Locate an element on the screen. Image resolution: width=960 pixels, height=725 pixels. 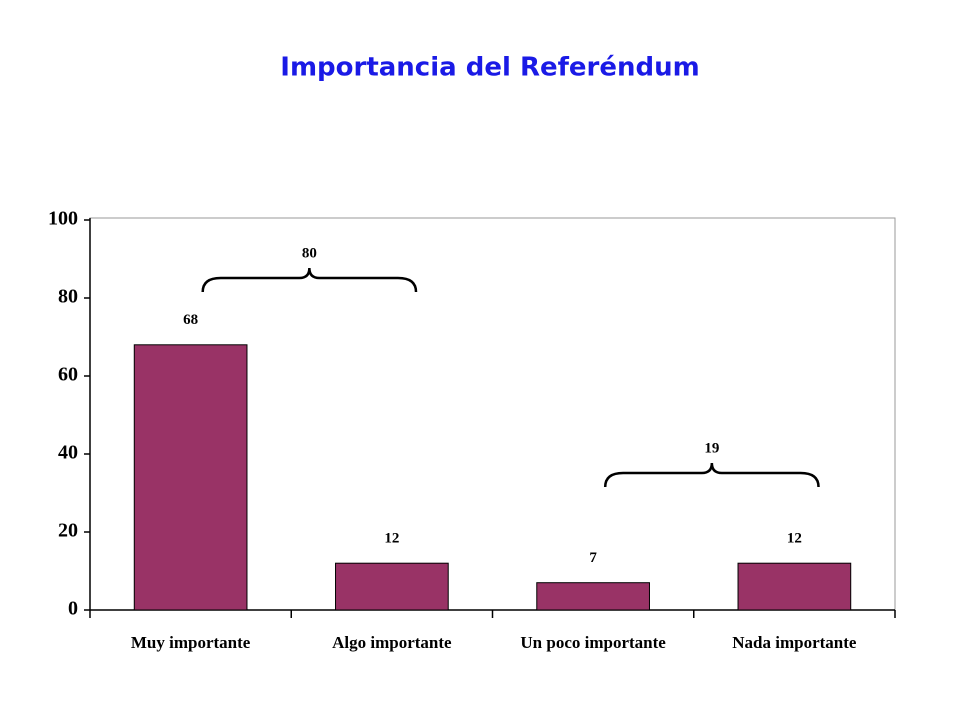
y-tick-label: 100 is located at coordinates (63, 219).